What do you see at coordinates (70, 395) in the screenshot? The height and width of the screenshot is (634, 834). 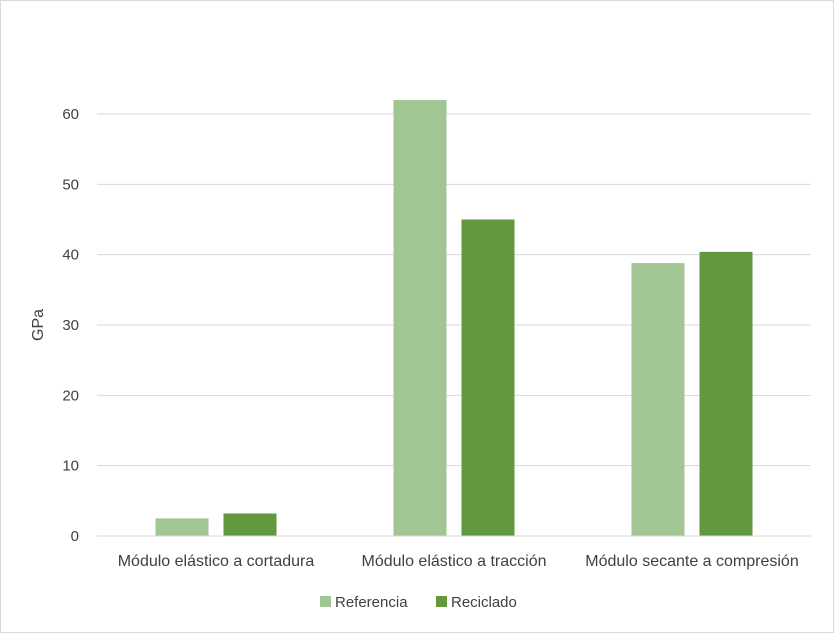 I see `y-tick-label: 20` at bounding box center [70, 395].